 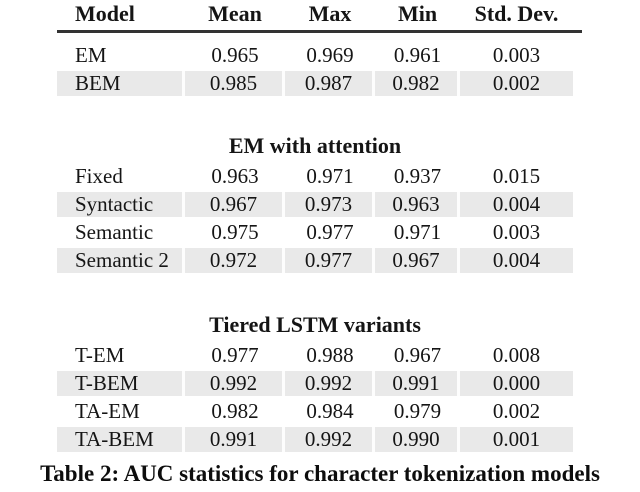 What do you see at coordinates (417, 410) in the screenshot?
I see `cell-min: 0.979` at bounding box center [417, 410].